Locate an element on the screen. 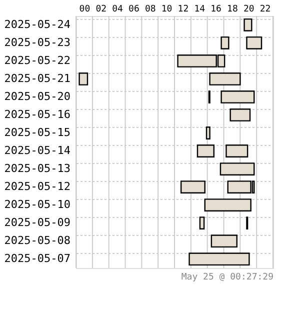 This screenshot has height=312, width=285. x-tick-label: 20 is located at coordinates (248, 9).